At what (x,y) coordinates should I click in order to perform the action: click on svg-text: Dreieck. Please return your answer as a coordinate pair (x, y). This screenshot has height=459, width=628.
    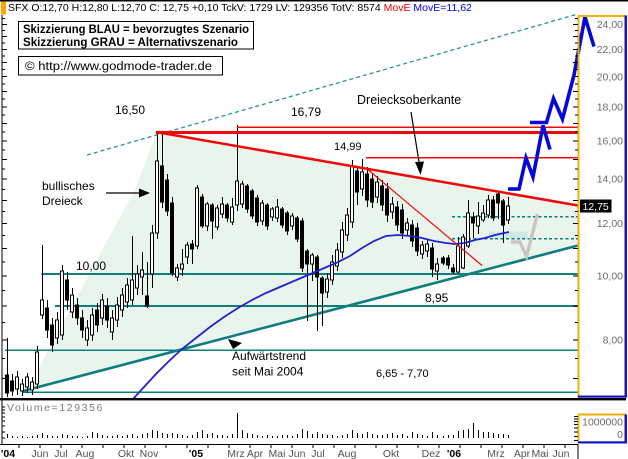
    Looking at the image, I should click on (63, 201).